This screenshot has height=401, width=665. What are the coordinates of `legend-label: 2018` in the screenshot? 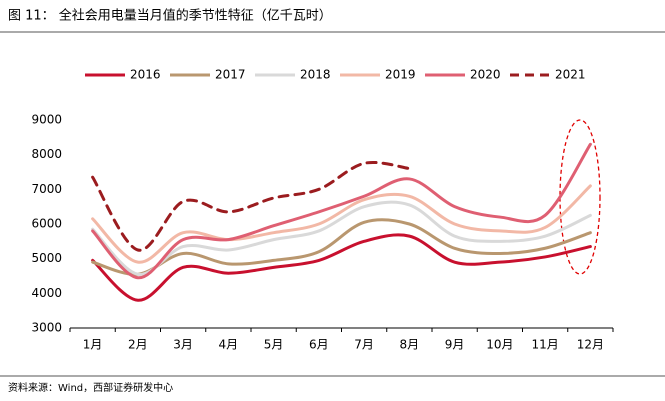 It's located at (315, 75).